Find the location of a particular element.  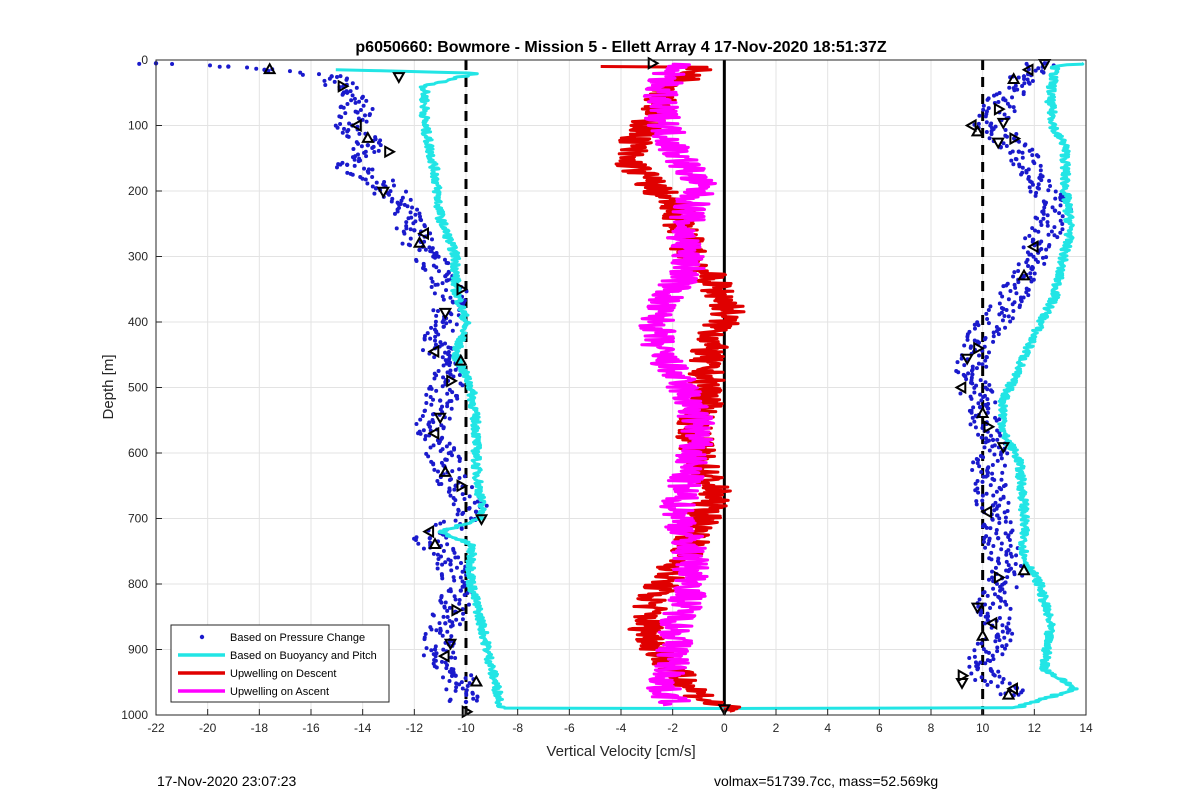

x-tick-label: 14 is located at coordinates (1086, 728).